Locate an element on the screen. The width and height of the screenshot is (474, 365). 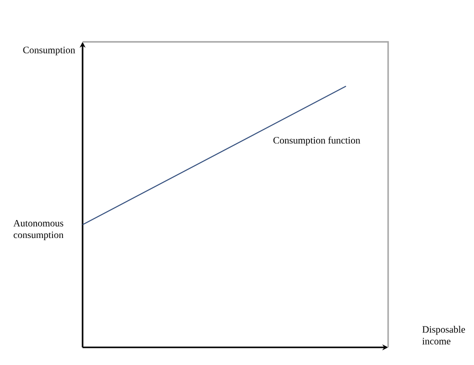
annotation: Autonomous consumption is located at coordinates (38, 230).